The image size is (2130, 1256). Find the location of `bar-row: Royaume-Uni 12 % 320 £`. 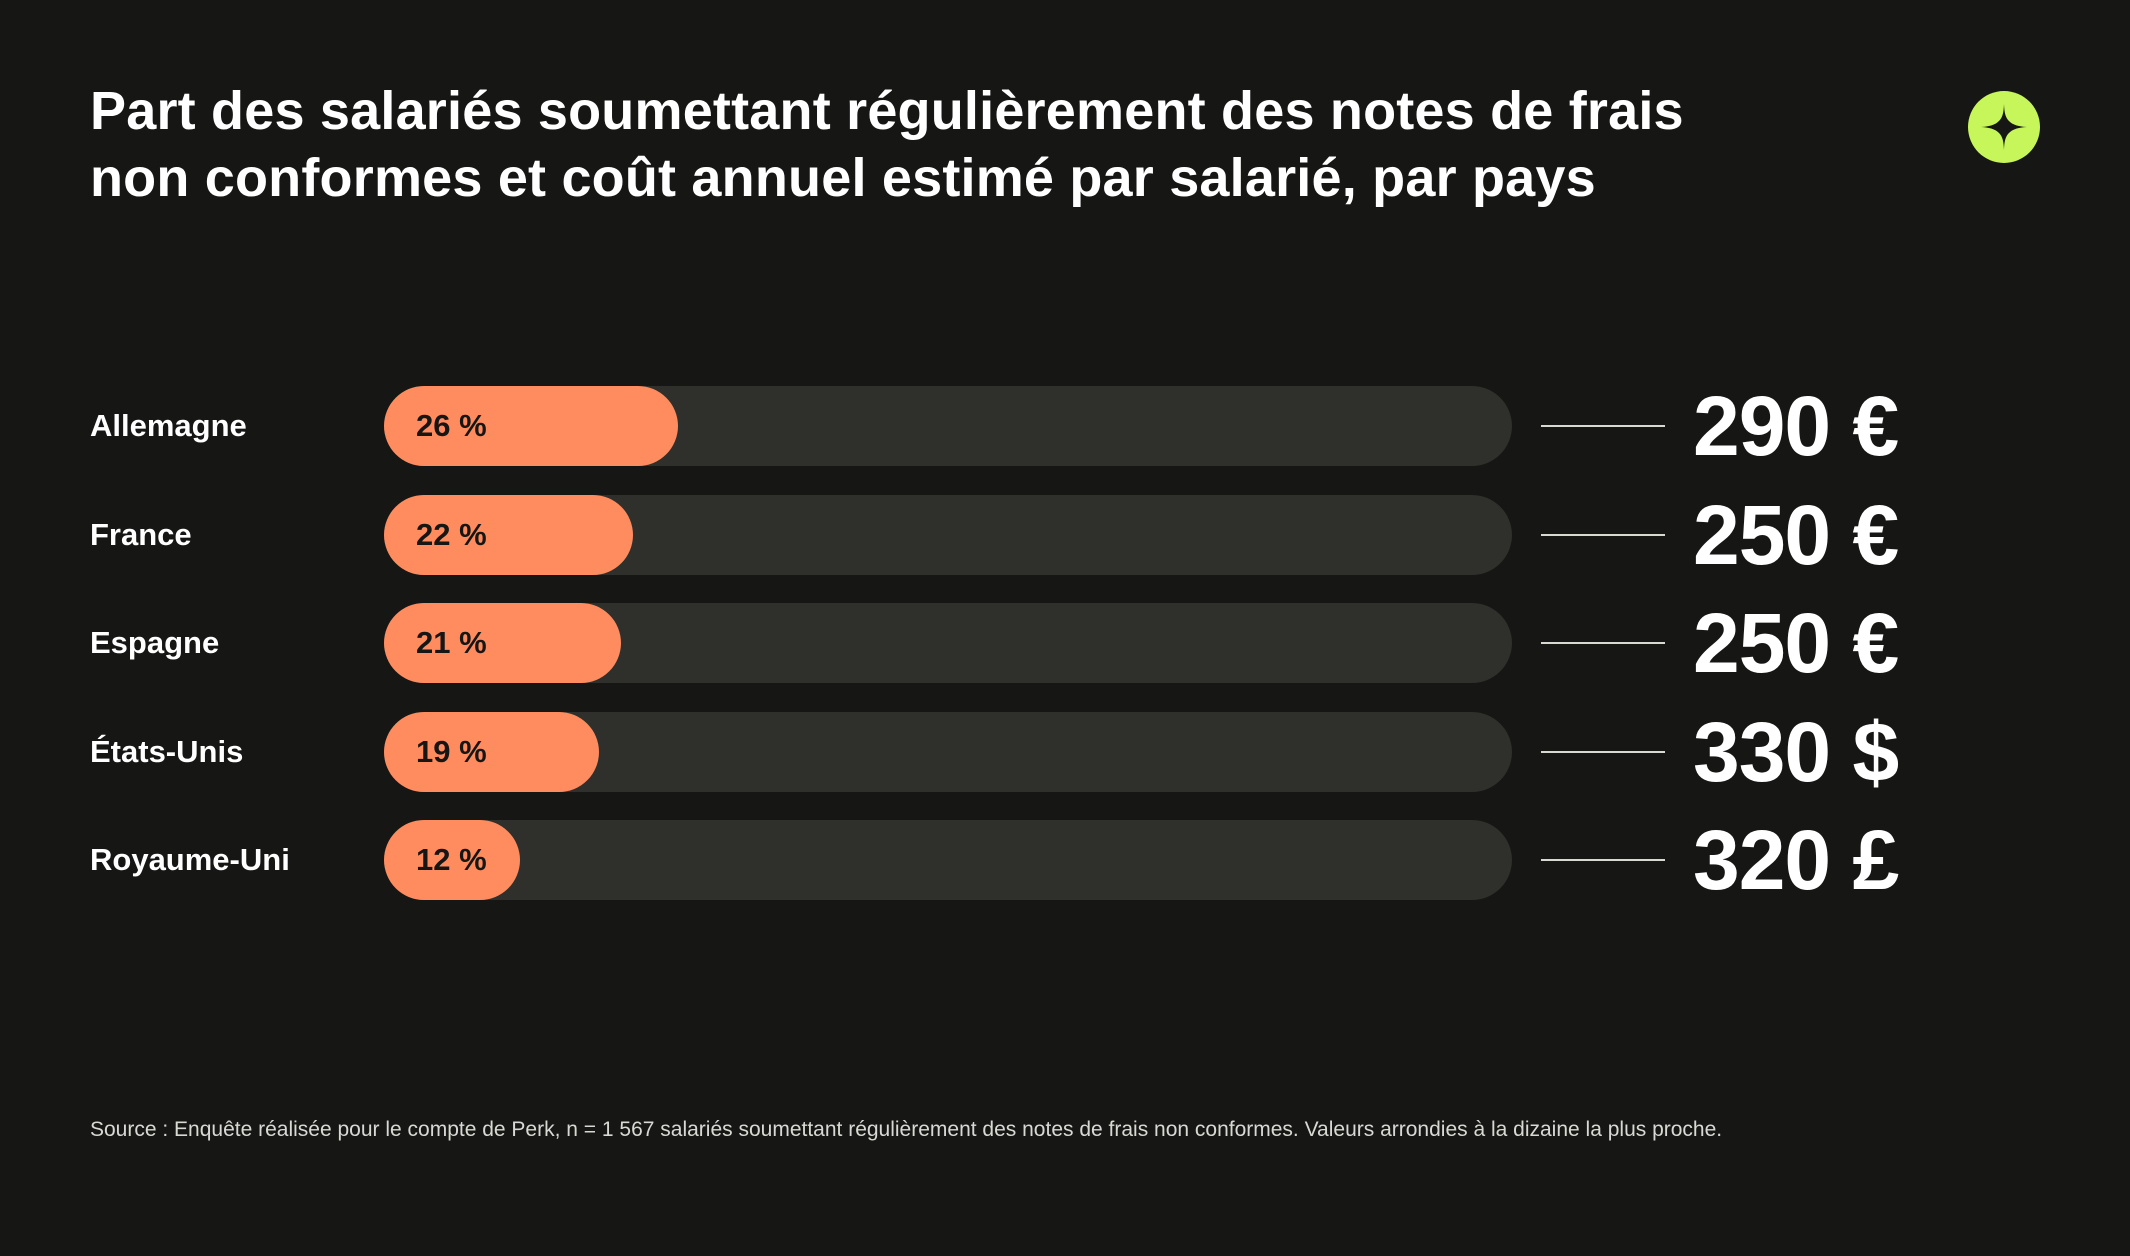

bar-row: Royaume-Uni 12 % 320 £ is located at coordinates (1065, 860).